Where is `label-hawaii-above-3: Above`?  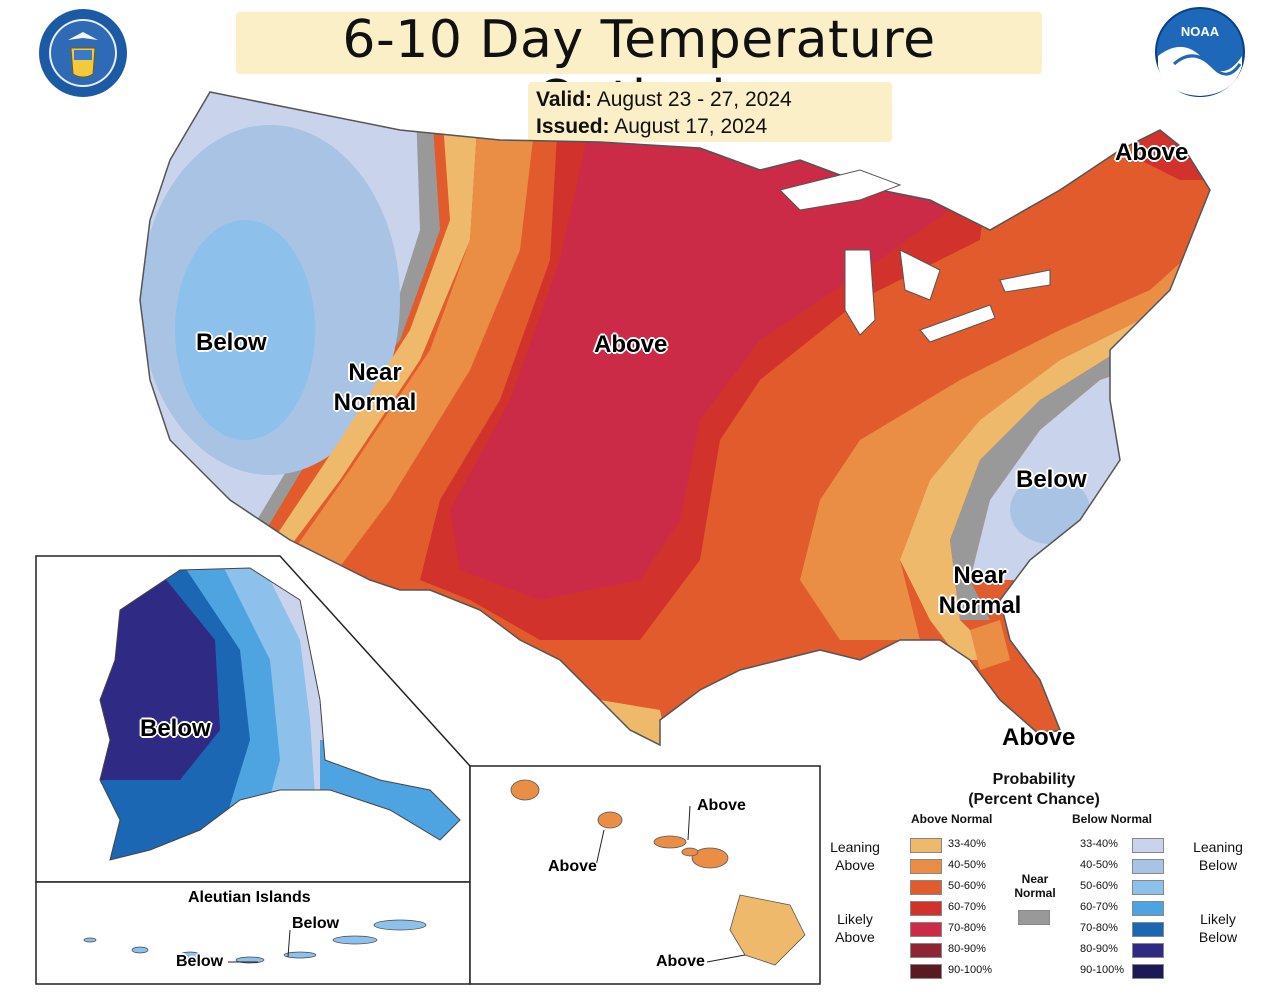
label-hawaii-above-3: Above is located at coordinates (680, 961).